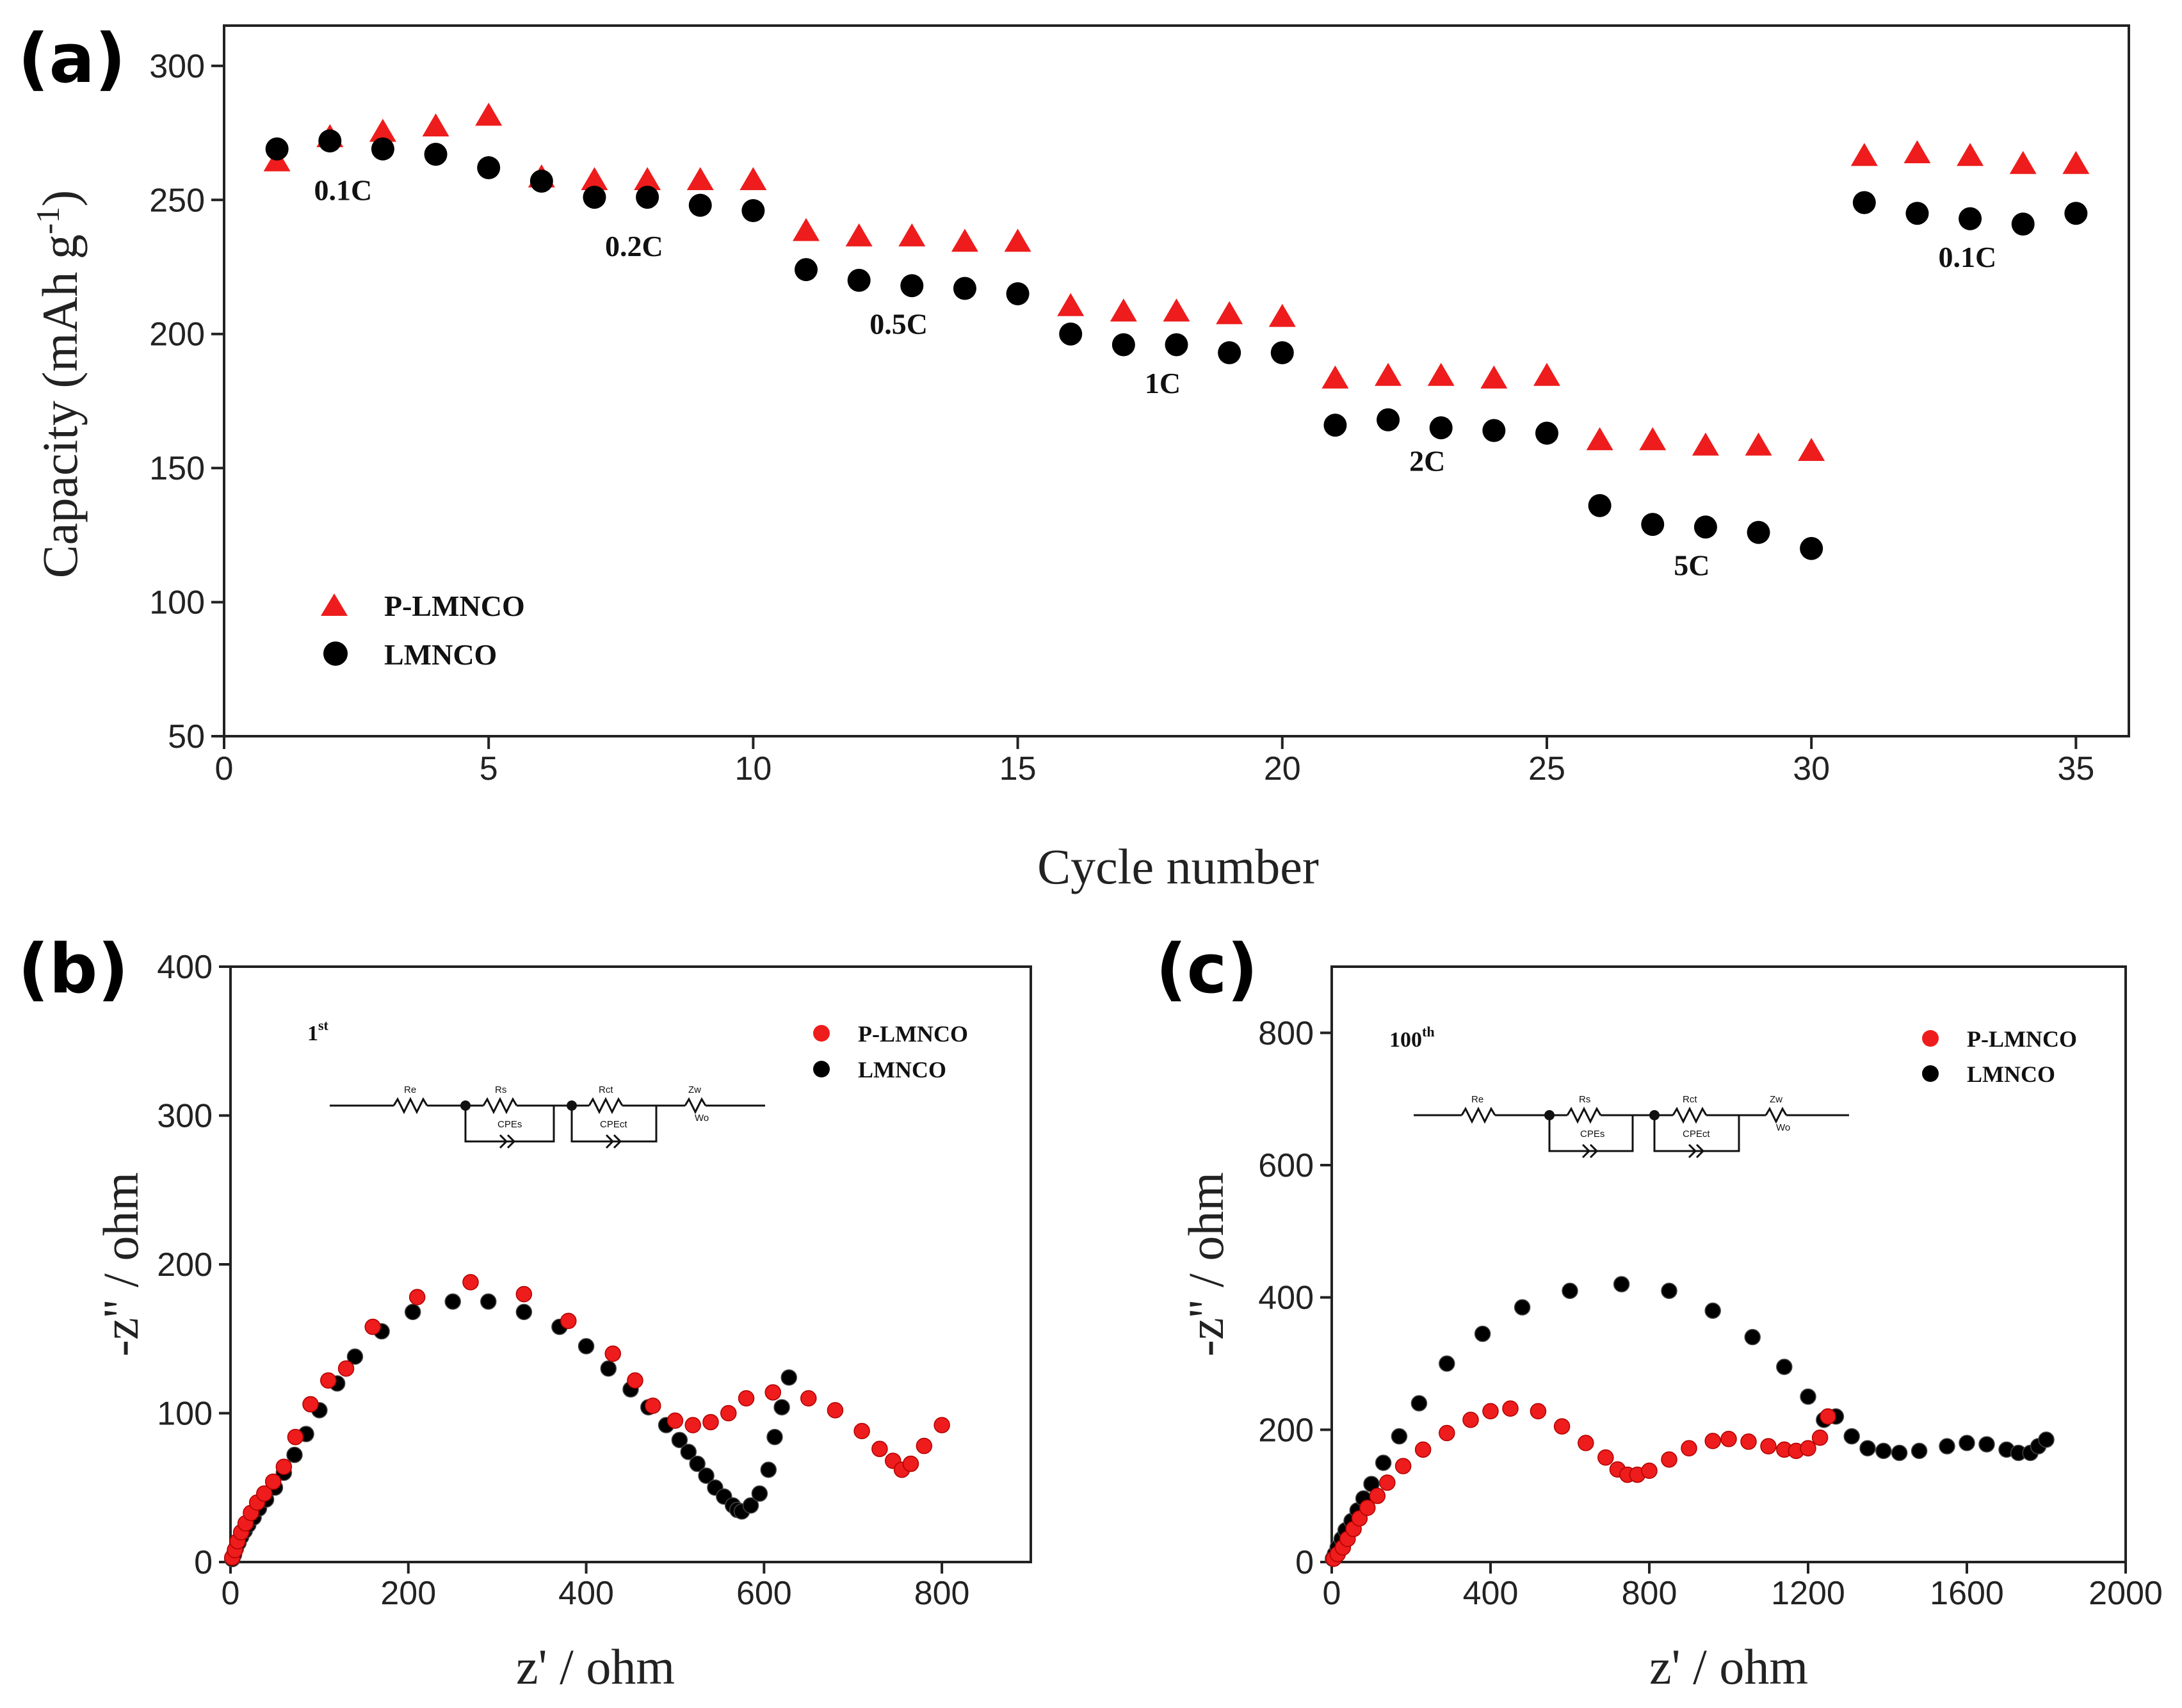 The width and height of the screenshot is (2182, 1708). Describe the element at coordinates (563, 1280) in the screenshot. I see `panel-b-axis-ticks: 0 200 400 600 800 0 100 200 300 400` at that location.